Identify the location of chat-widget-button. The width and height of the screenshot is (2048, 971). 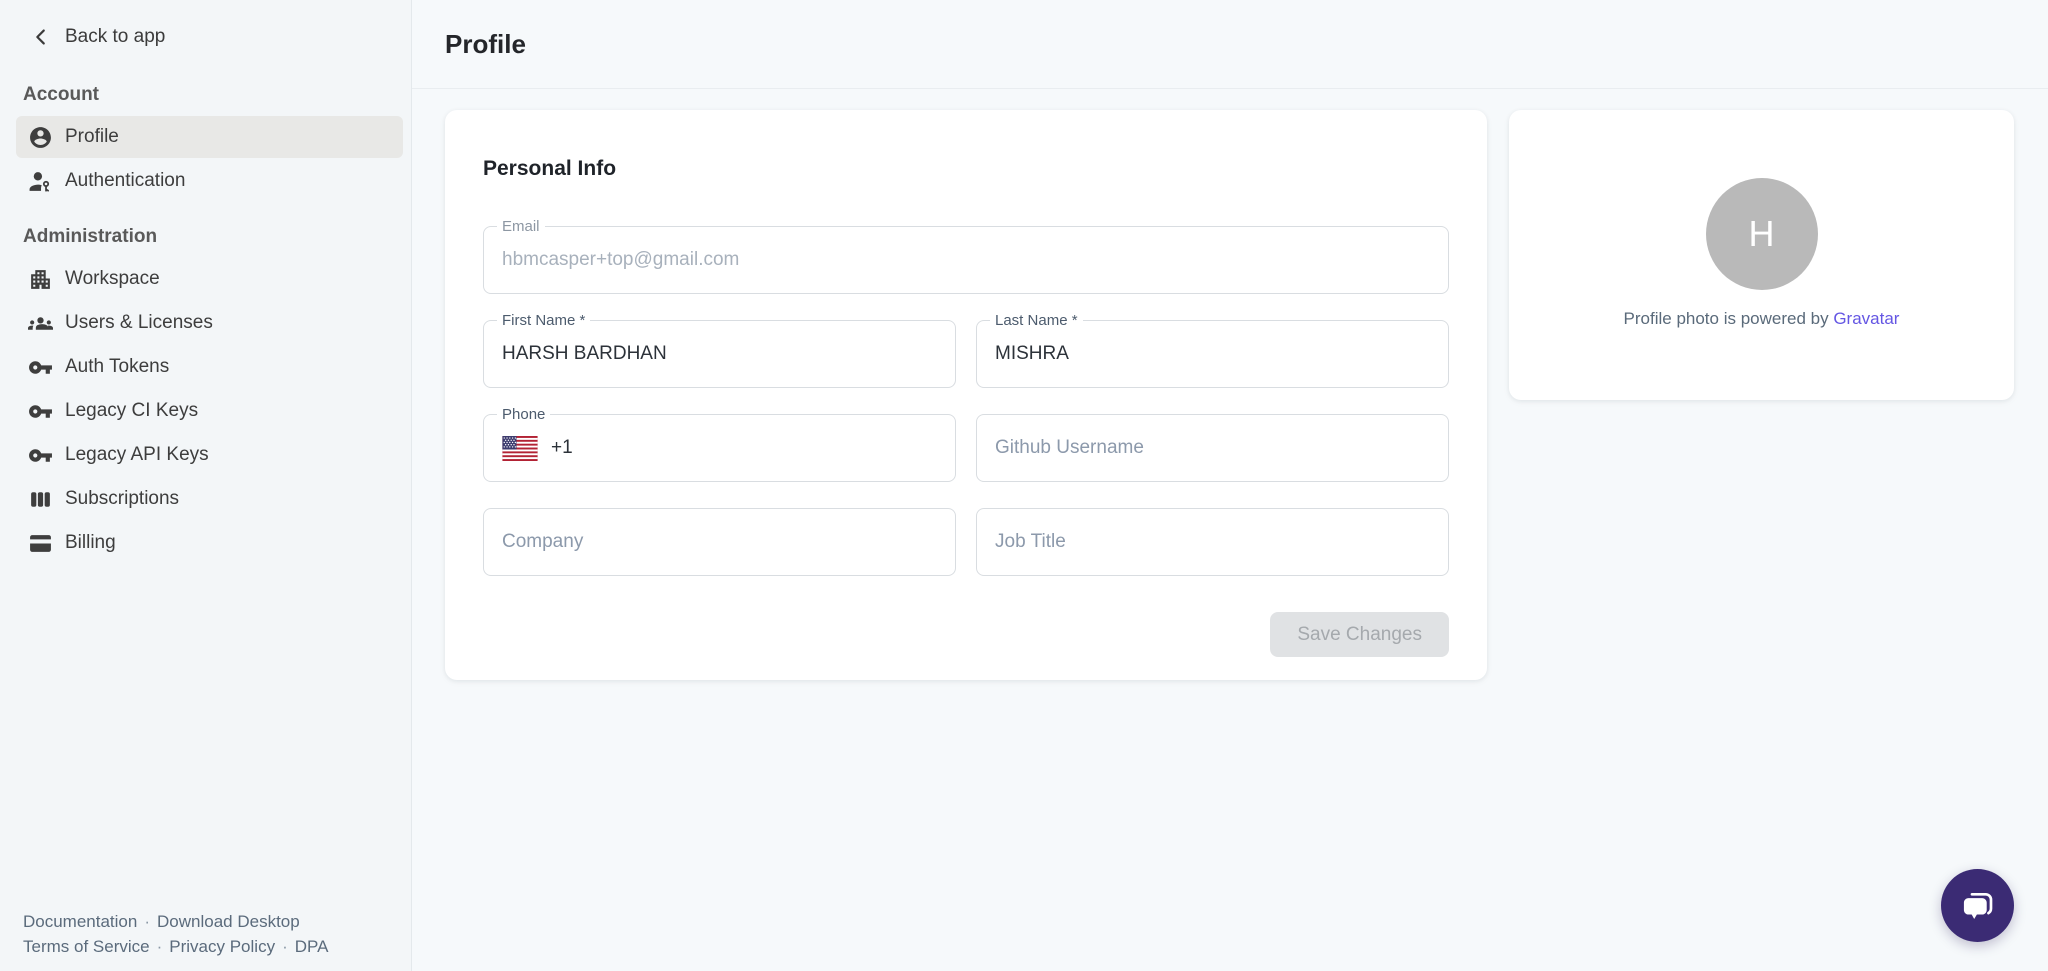
(1977, 905).